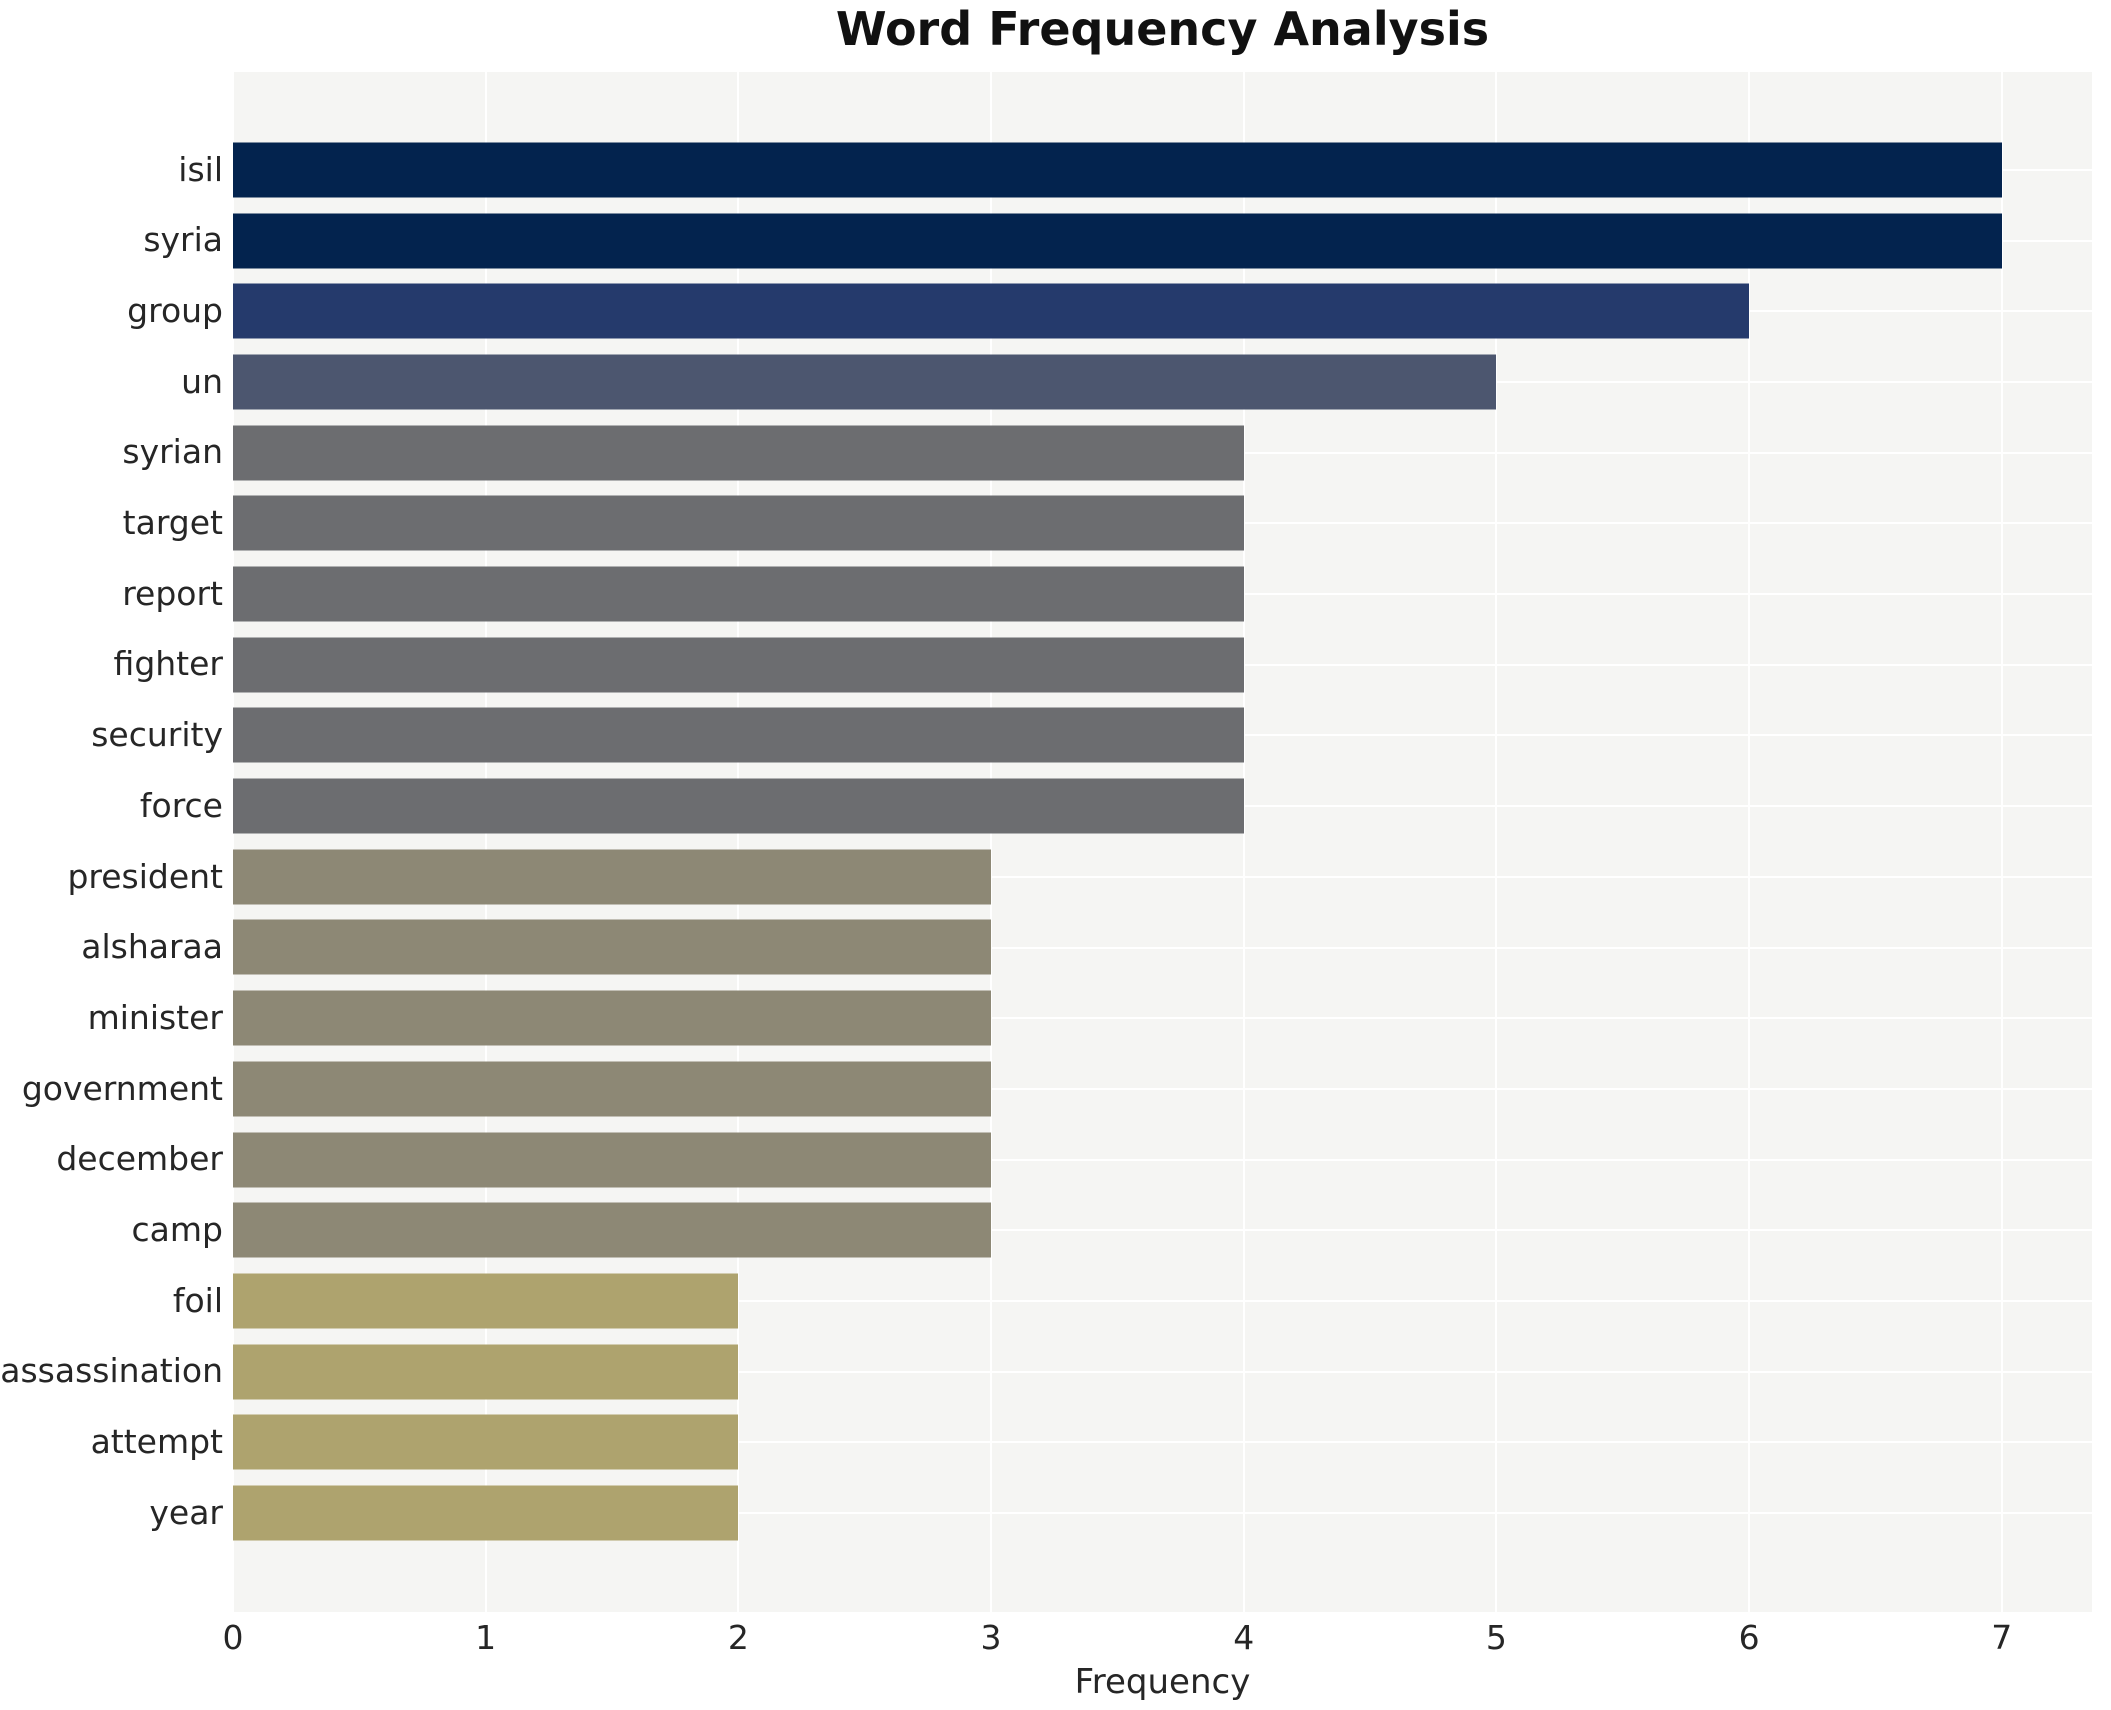  I want to click on y-tick-label-attempt: attempt, so click(156, 1441).